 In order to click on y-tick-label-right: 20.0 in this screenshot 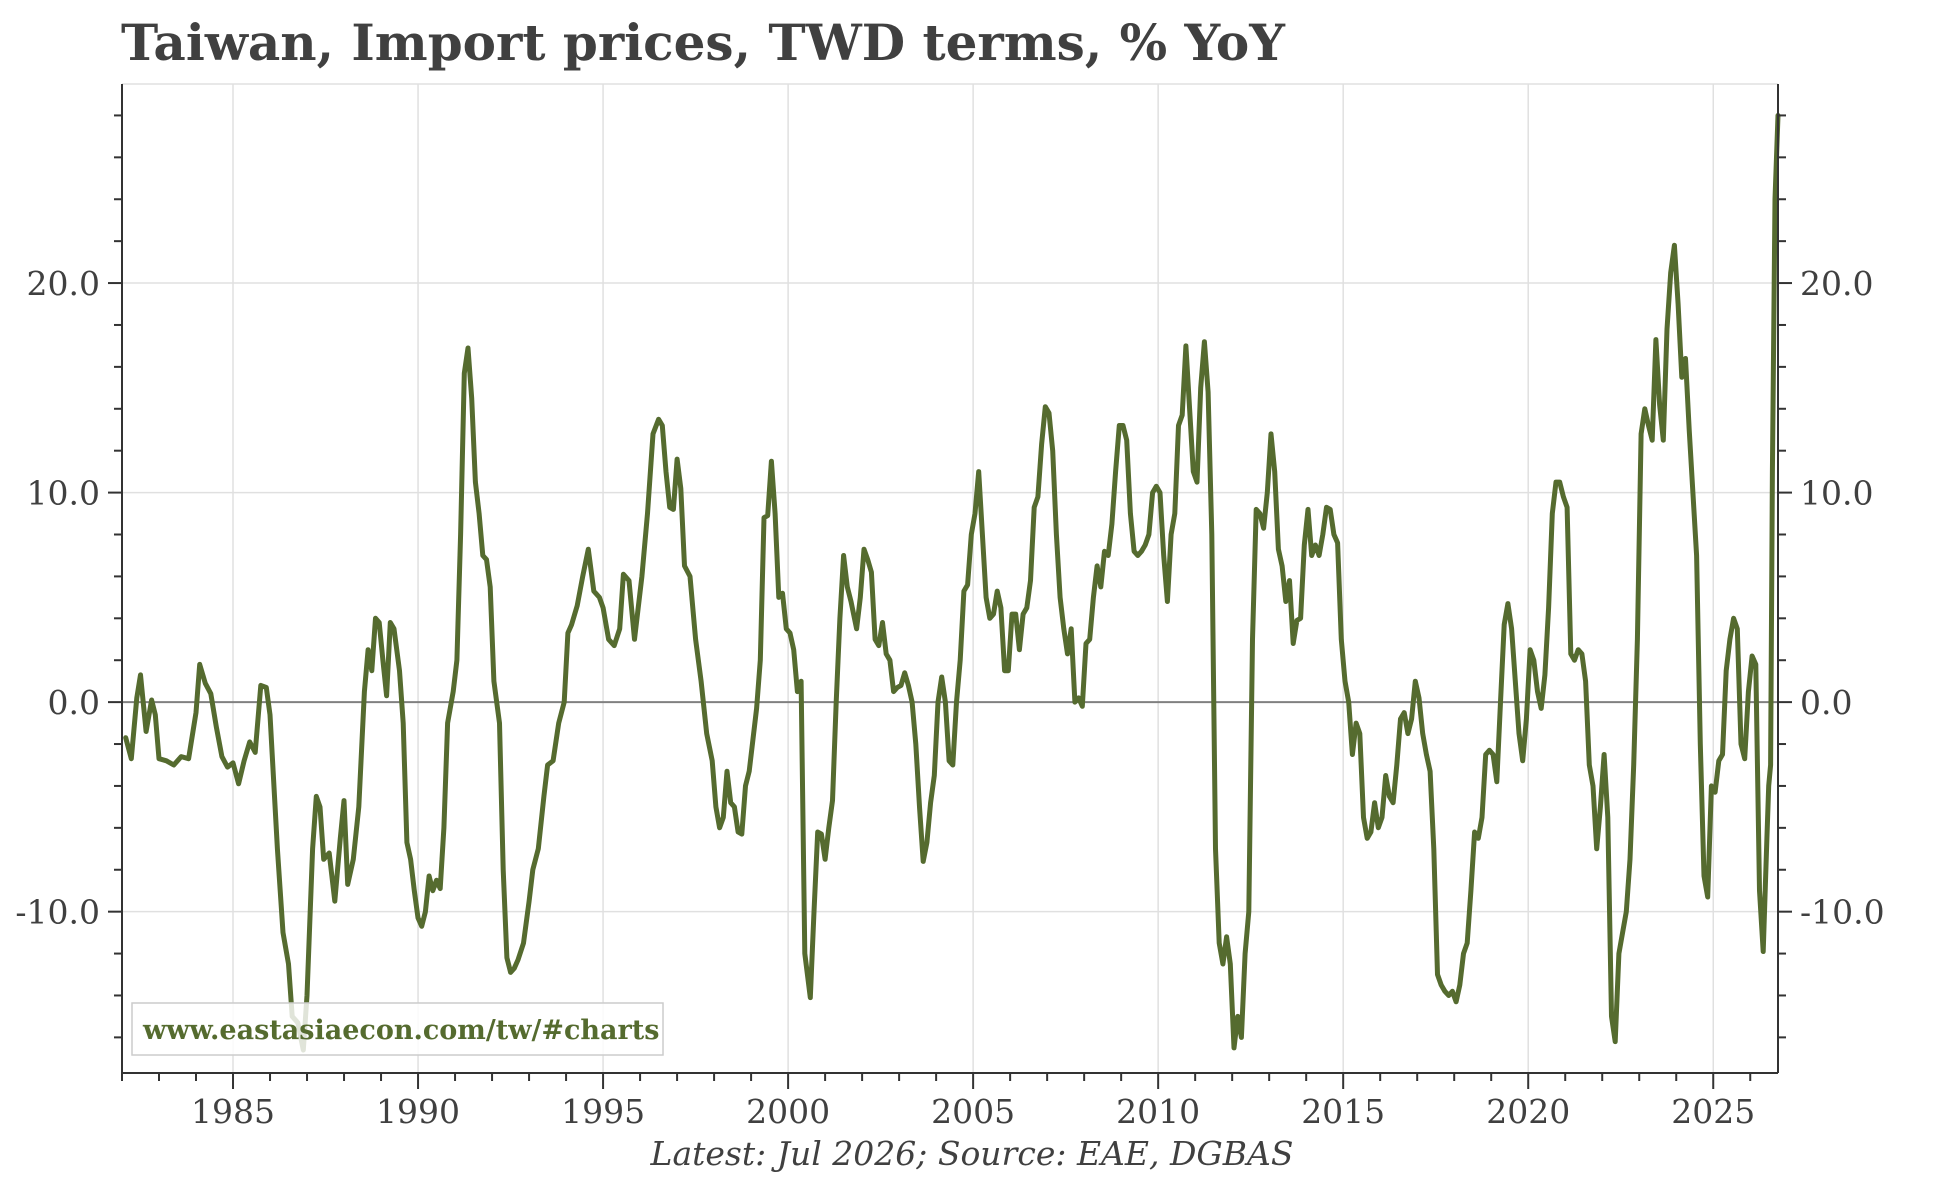, I will do `click(1836, 283)`.